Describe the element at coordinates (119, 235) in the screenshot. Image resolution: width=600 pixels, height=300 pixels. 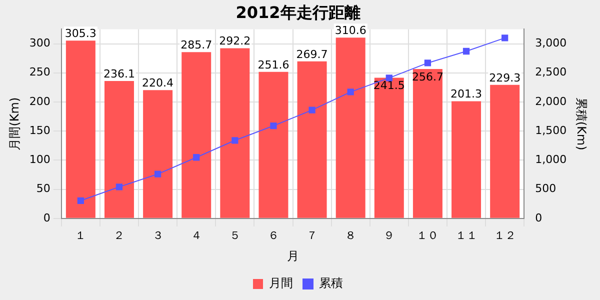
I see `x-tick-label: ２` at that location.